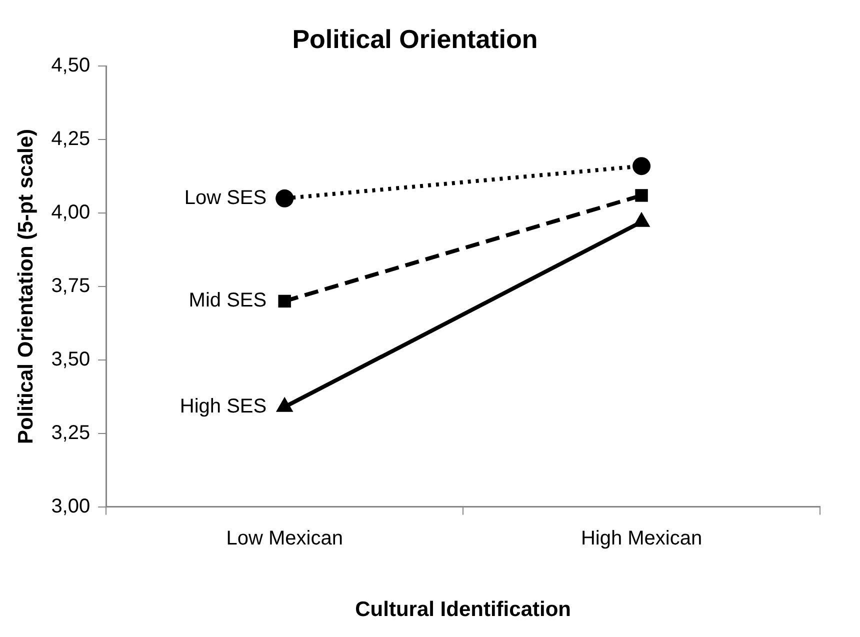 This screenshot has height=637, width=860. I want to click on y-tick-label: 4,50, so click(70, 65).